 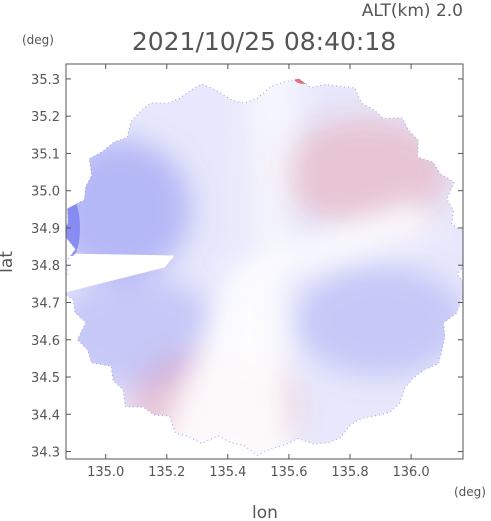 I want to click on velocity-region-northeast-positive, so click(x=365, y=172).